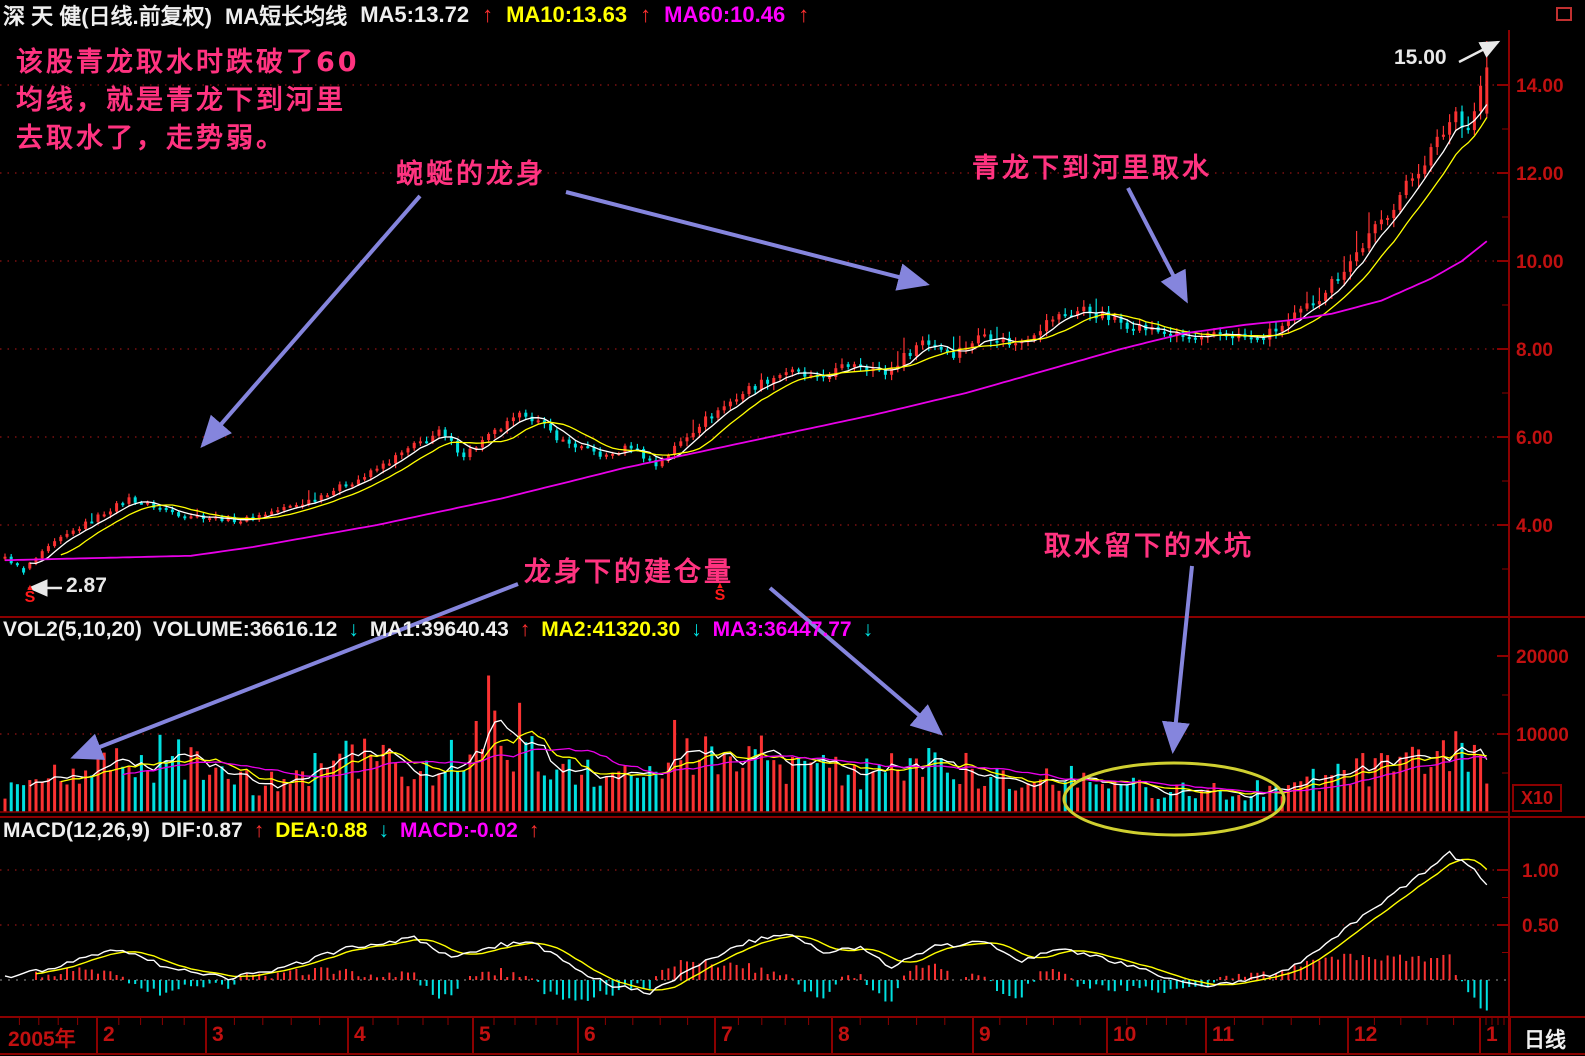  I want to click on month-label: 5, so click(485, 1034).